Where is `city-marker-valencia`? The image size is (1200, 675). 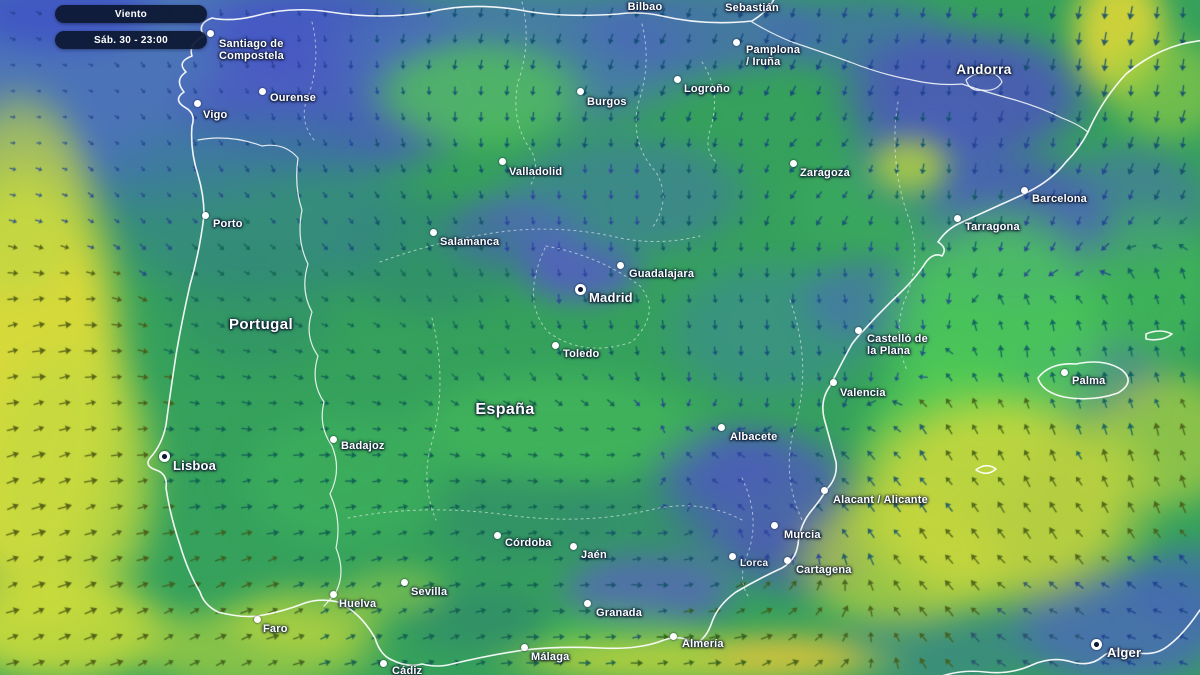 city-marker-valencia is located at coordinates (833, 382).